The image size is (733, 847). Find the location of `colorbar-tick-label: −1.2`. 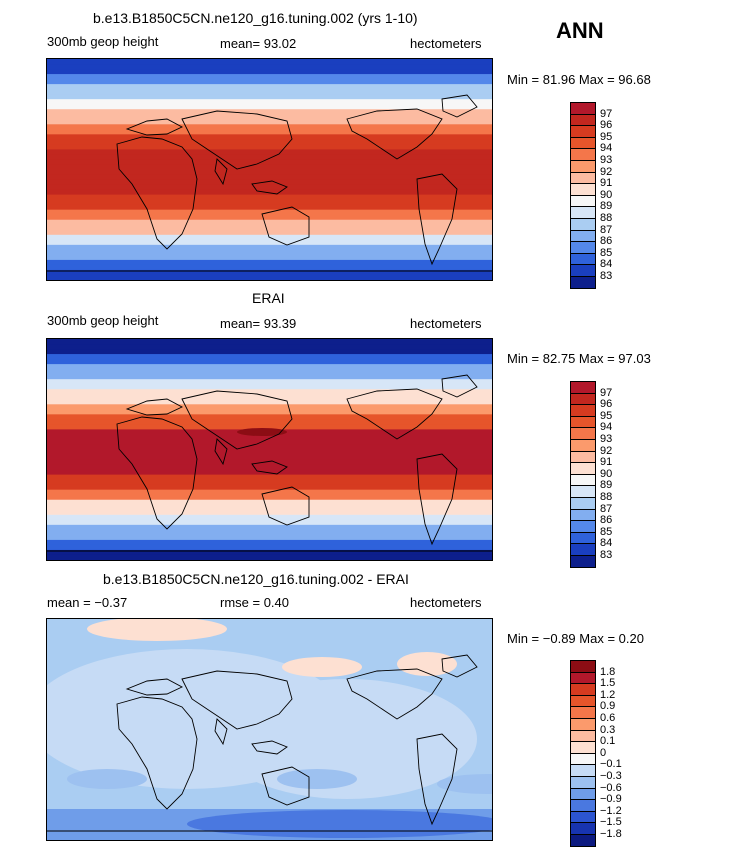

colorbar-tick-label: −1.2 is located at coordinates (611, 810).